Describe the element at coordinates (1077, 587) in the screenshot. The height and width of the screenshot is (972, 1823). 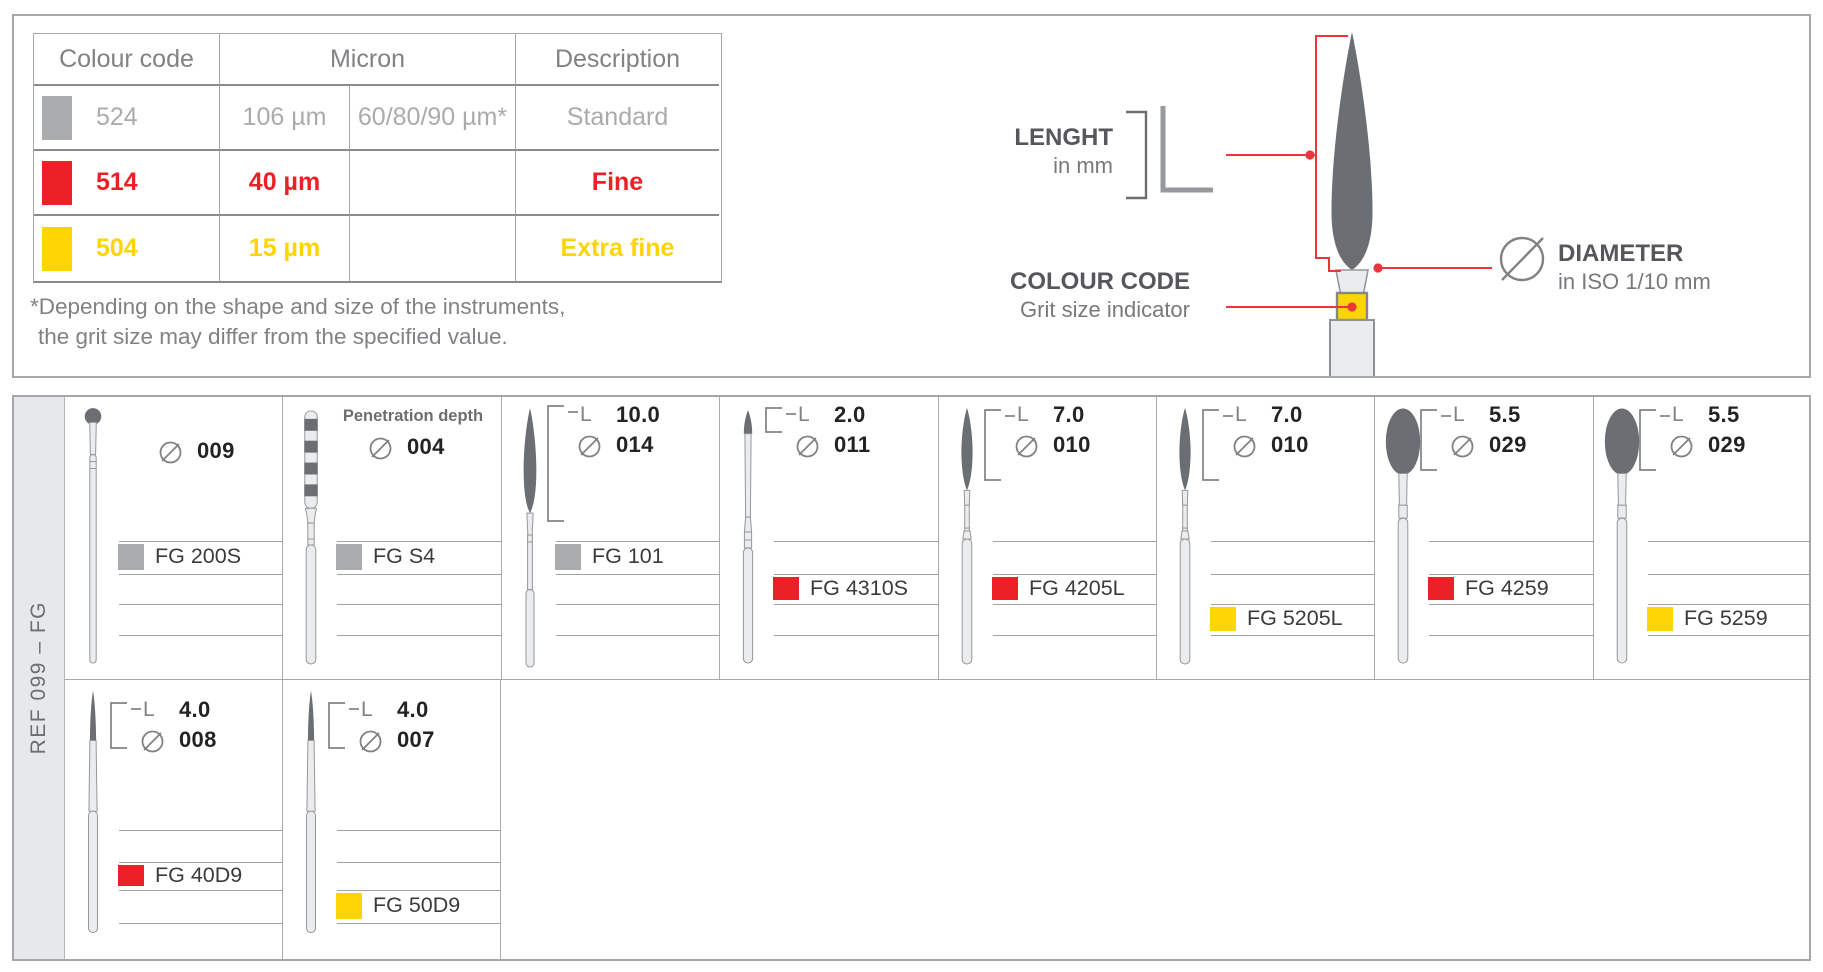
I see `product-code: FG 4205L` at that location.